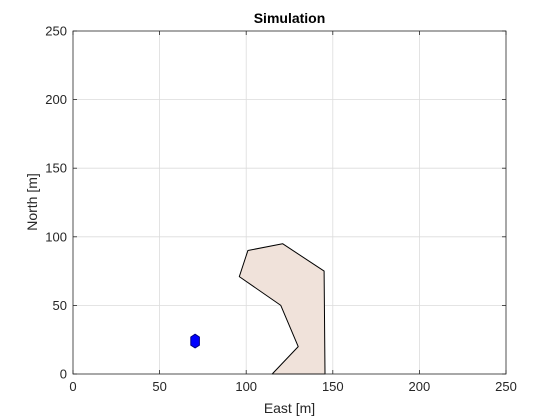  What do you see at coordinates (246, 386) in the screenshot?
I see `x-tick-label: 100` at bounding box center [246, 386].